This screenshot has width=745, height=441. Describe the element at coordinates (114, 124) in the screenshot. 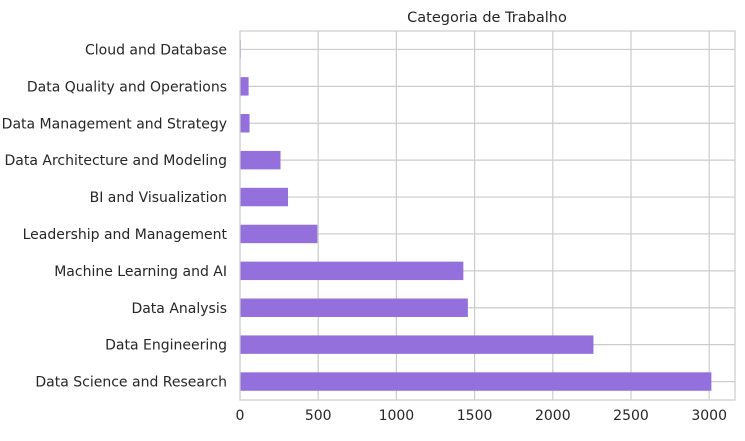

I see `y-tick-label: Data Management and Strategy` at that location.